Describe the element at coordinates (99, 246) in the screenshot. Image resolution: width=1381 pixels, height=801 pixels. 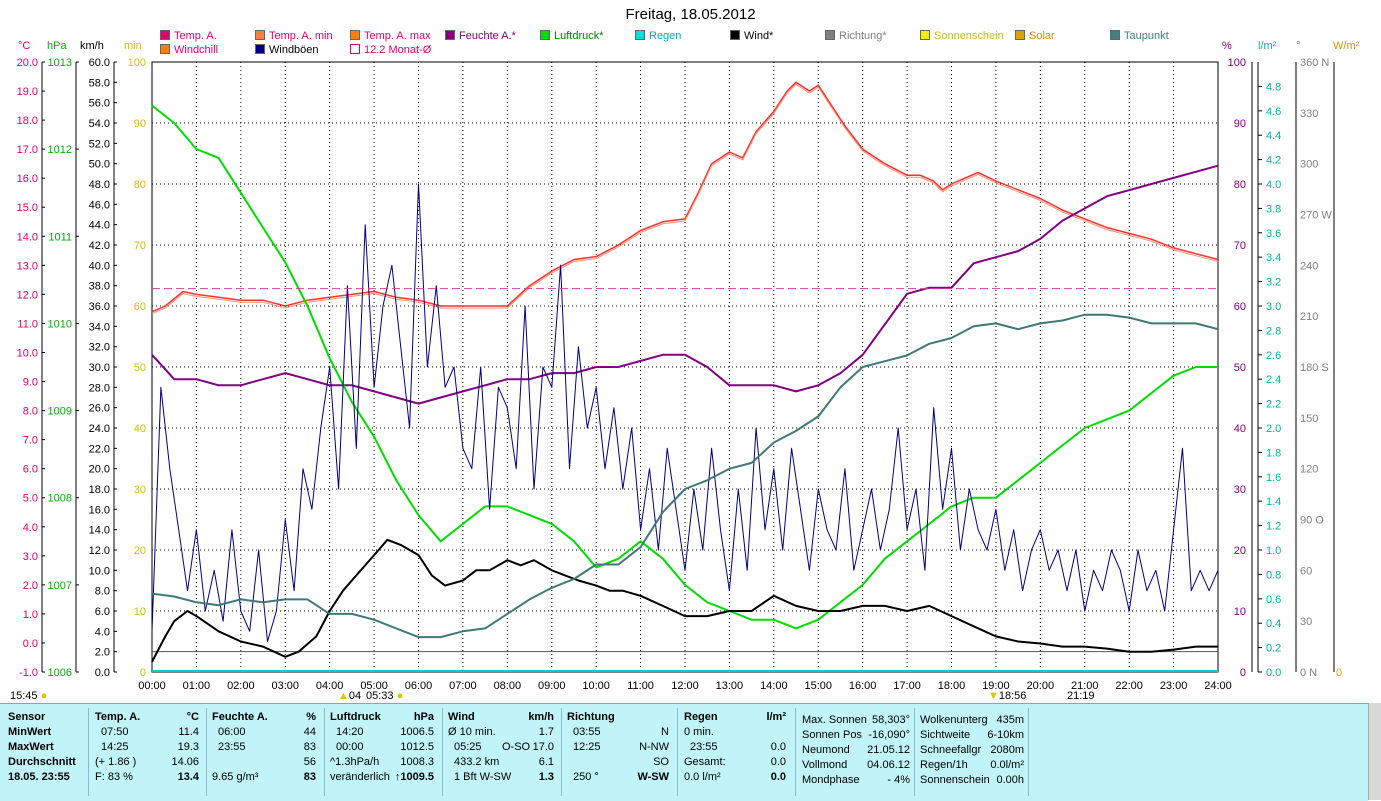
I see `wind-axis-tick-label: 42.0` at that location.